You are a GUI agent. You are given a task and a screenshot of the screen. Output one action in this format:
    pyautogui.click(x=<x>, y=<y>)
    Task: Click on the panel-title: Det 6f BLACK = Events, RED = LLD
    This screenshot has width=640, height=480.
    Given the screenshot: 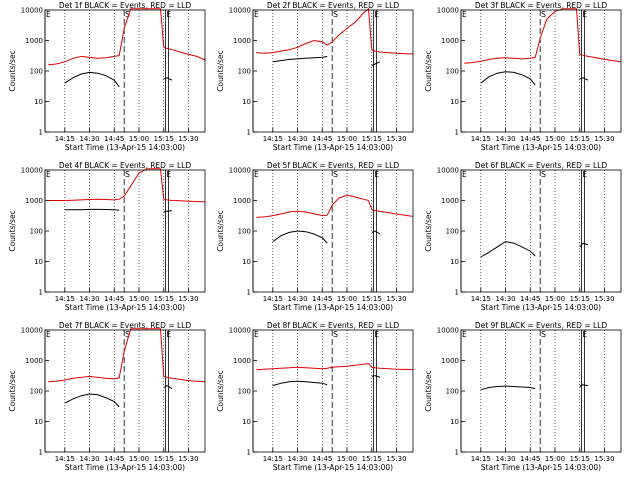 What is the action you would take?
    pyautogui.click(x=541, y=165)
    